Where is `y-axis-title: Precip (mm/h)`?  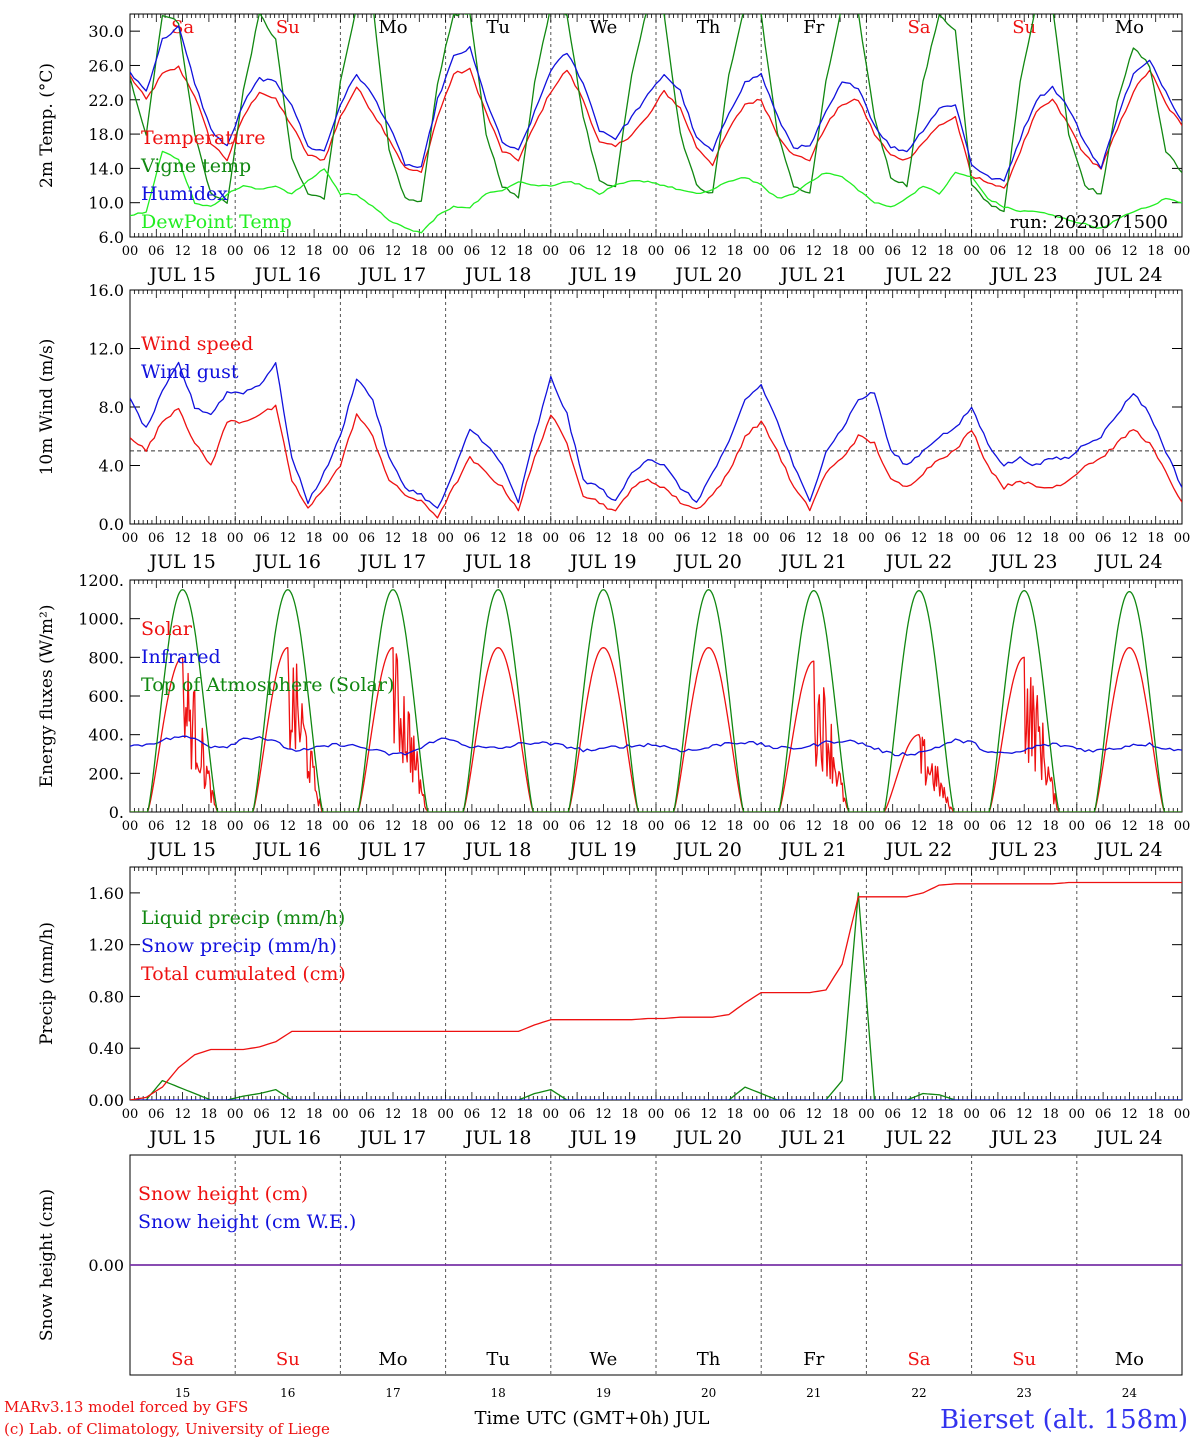 y-axis-title: Precip (mm/h) is located at coordinates (47, 983).